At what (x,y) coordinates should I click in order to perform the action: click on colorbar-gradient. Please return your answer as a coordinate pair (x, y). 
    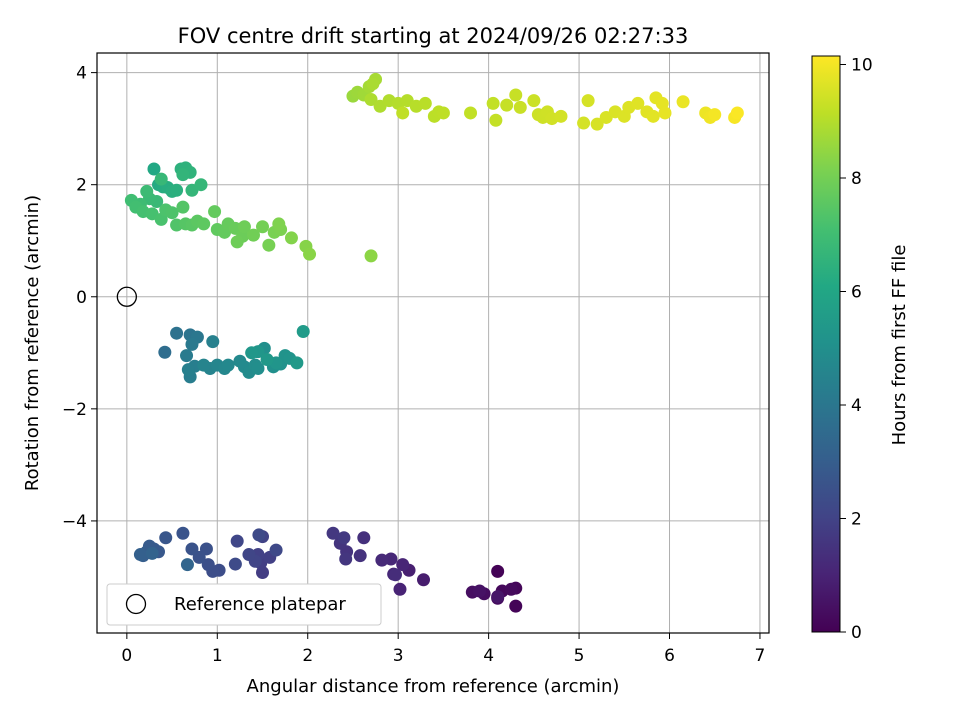
    Looking at the image, I should click on (826, 344).